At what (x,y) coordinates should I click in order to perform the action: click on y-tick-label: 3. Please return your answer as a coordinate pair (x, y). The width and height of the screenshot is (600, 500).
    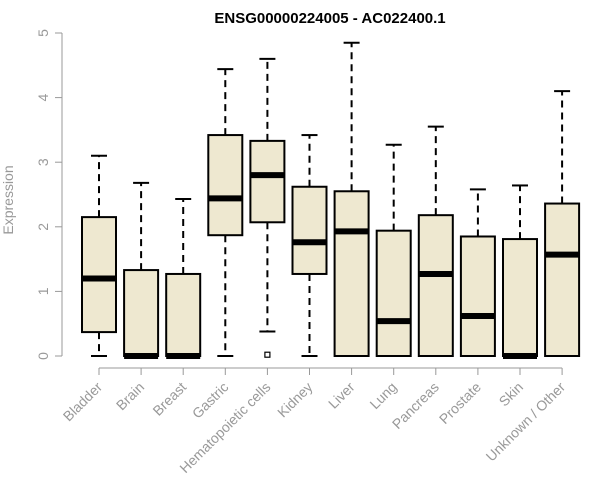
    Looking at the image, I should click on (43, 162).